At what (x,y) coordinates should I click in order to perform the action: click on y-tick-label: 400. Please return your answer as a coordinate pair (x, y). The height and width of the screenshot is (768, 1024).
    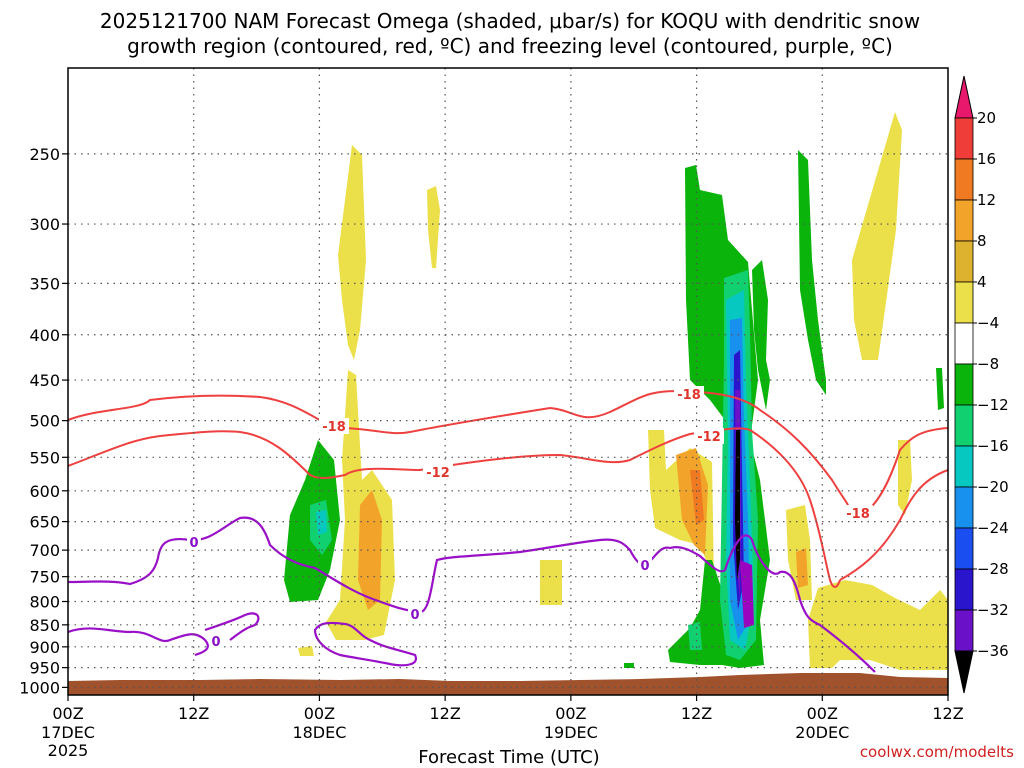
    Looking at the image, I should click on (44, 335).